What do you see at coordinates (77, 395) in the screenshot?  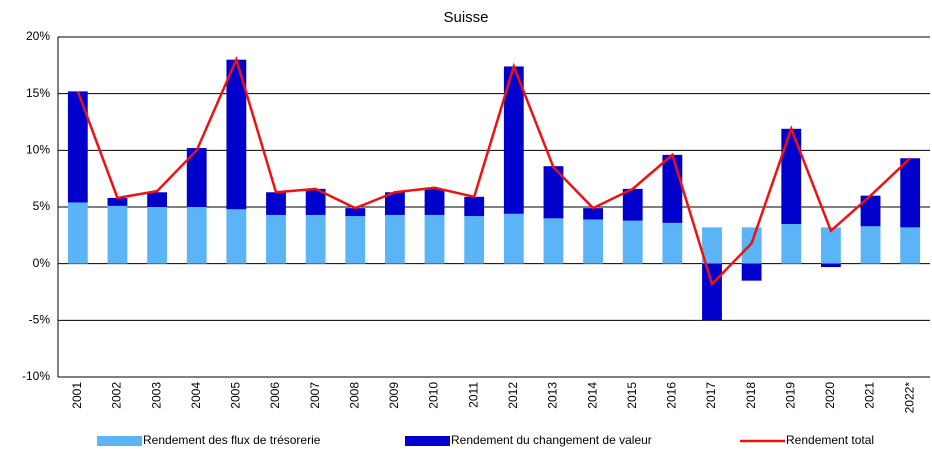 I see `x-tick-label: 2001` at bounding box center [77, 395].